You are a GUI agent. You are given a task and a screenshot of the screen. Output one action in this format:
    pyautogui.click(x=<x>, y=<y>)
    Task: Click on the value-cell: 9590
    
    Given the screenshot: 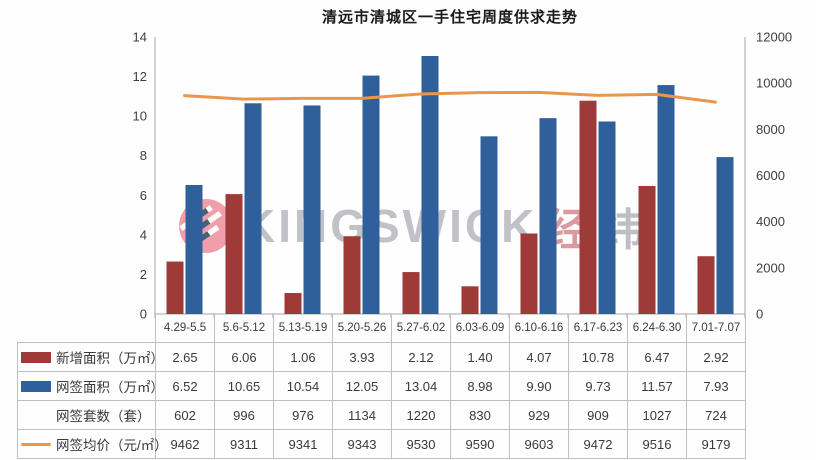 What is the action you would take?
    pyautogui.click(x=480, y=444)
    